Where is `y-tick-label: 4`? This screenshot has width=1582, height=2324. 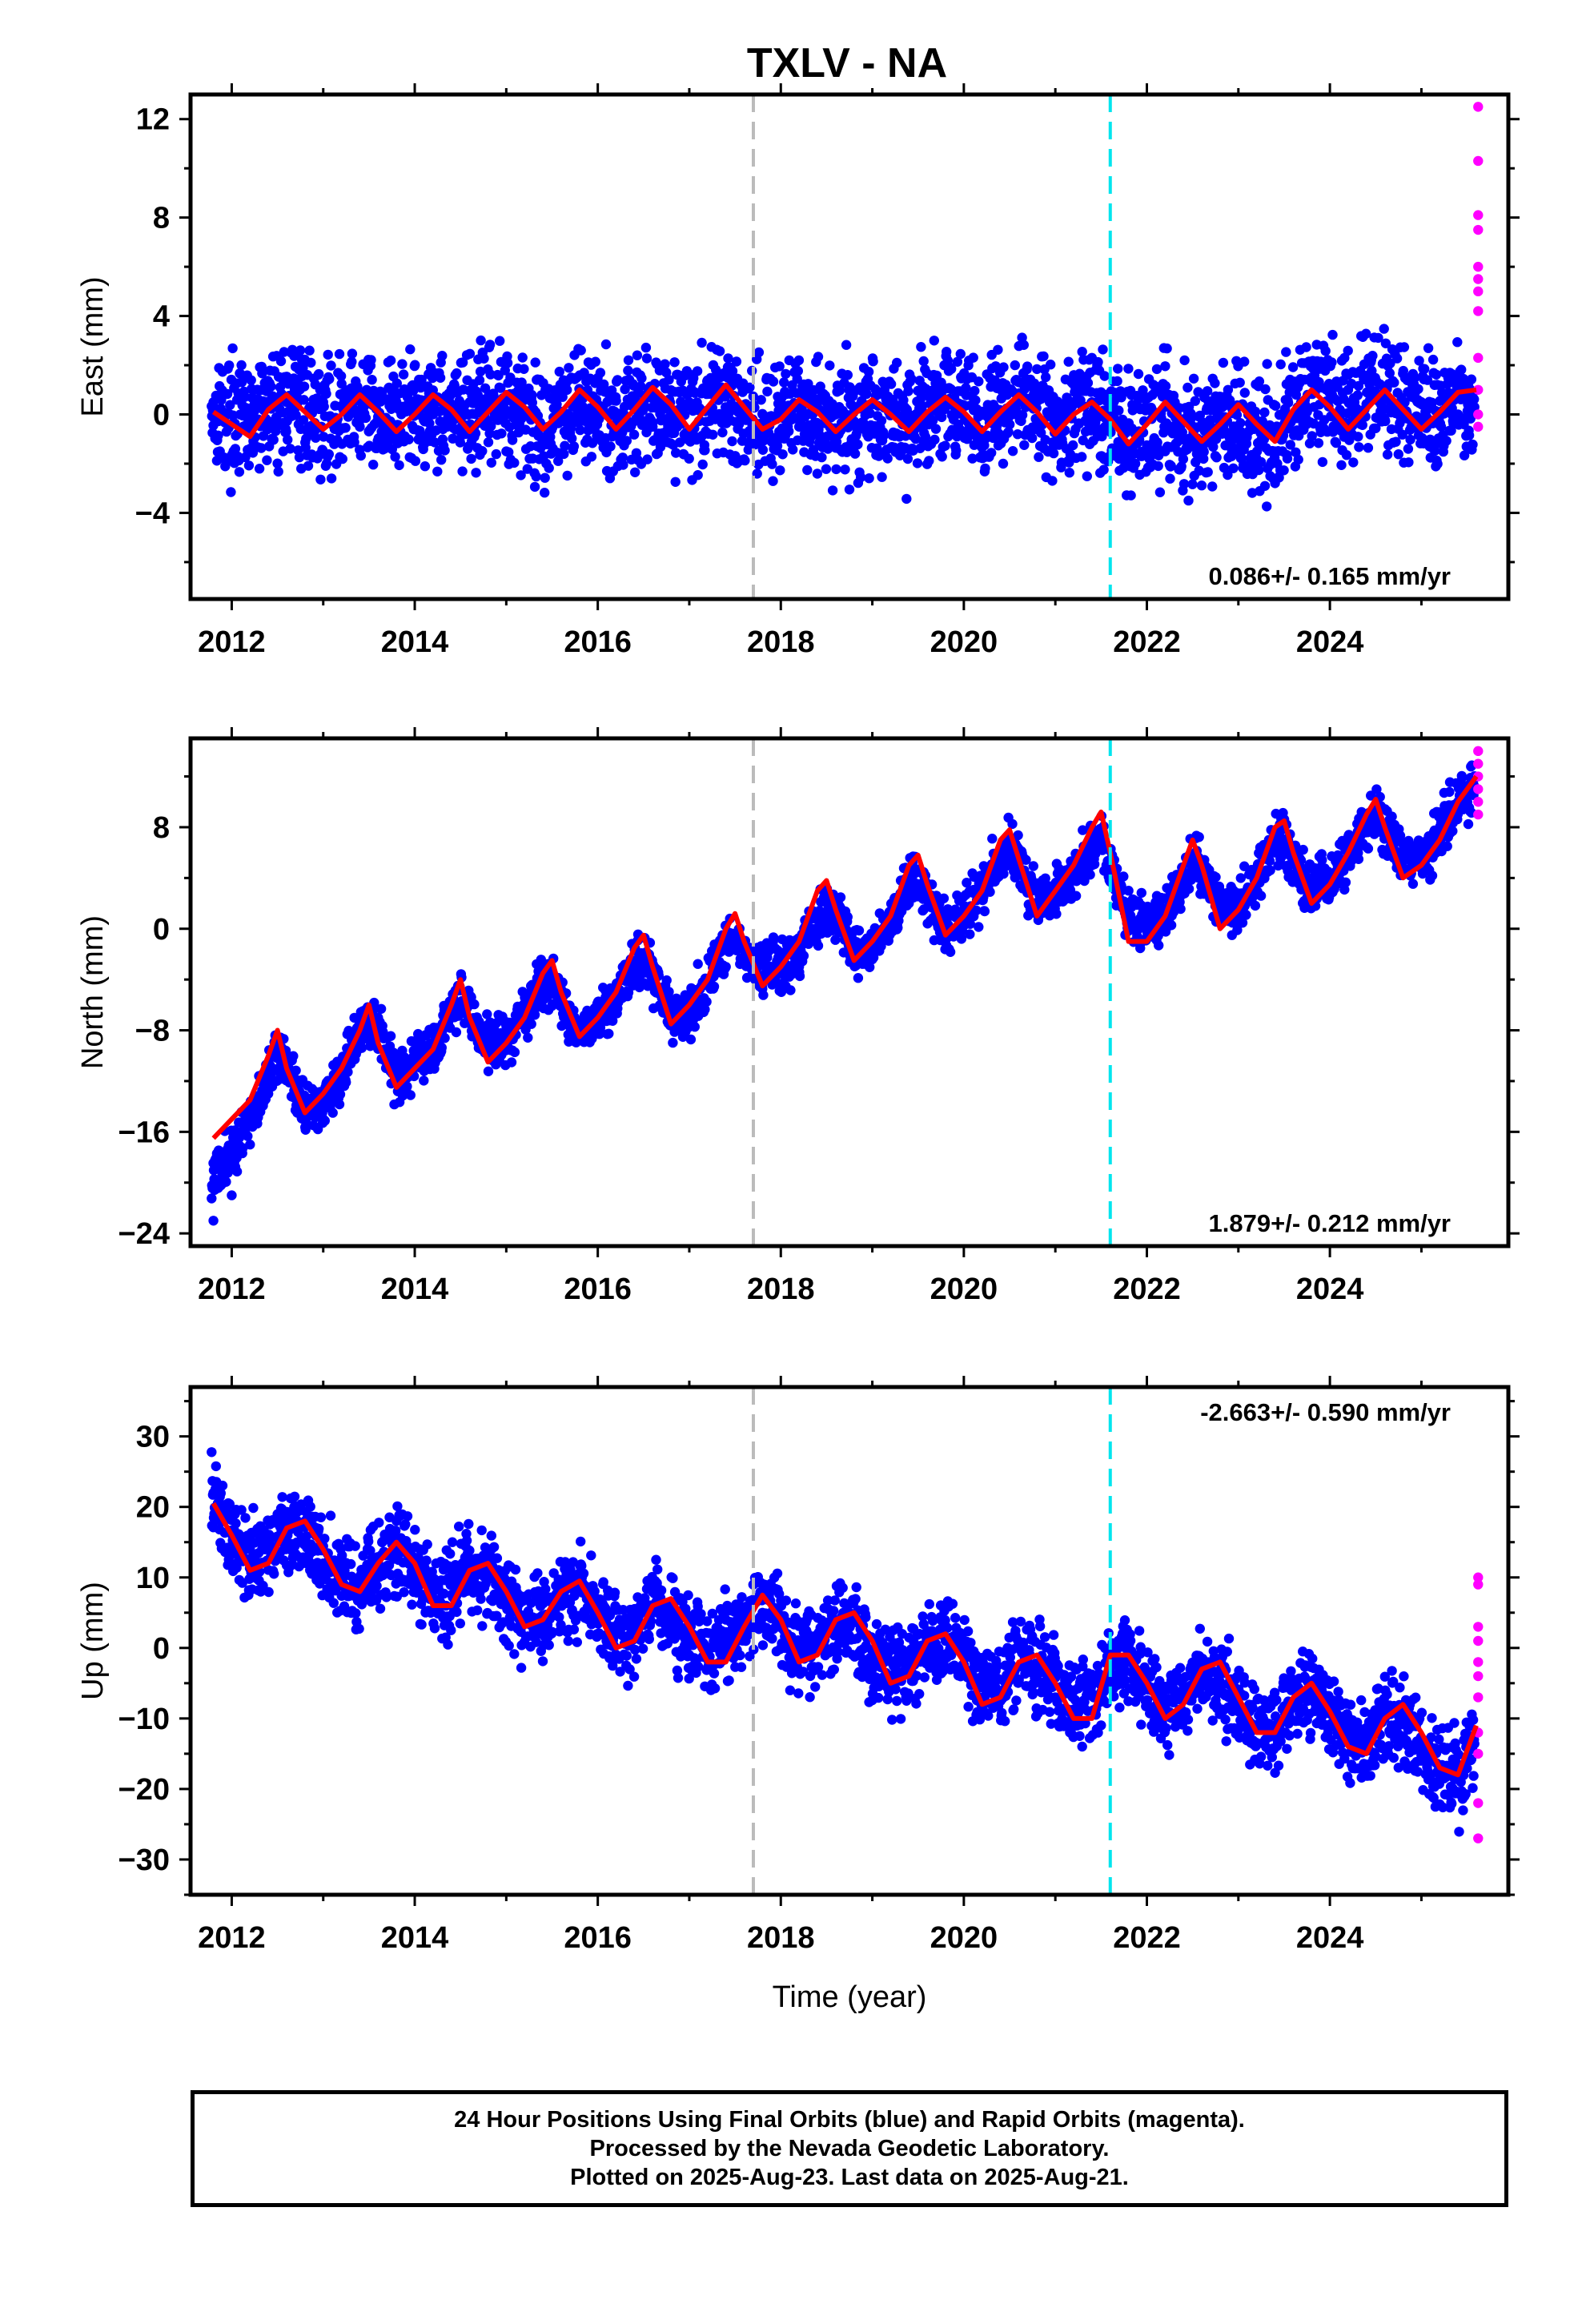
y-tick-label: 4 is located at coordinates (161, 317).